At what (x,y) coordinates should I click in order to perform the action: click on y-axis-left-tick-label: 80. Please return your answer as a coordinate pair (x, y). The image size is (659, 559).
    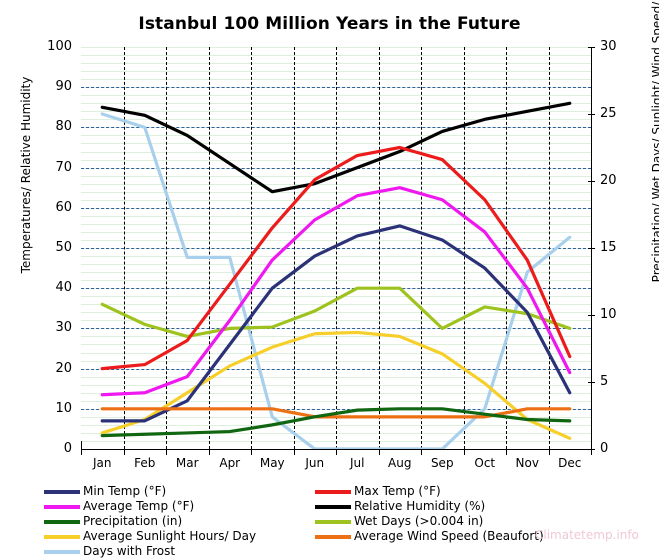
    Looking at the image, I should click on (63, 127).